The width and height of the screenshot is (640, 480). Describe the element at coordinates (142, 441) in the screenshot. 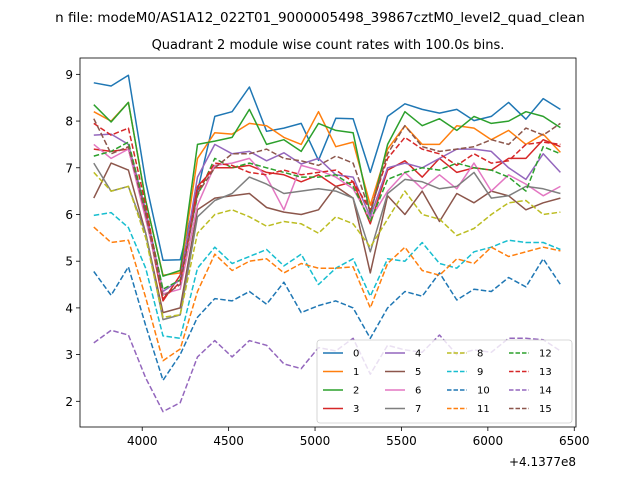

I see `x-tick-label: 4000` at that location.